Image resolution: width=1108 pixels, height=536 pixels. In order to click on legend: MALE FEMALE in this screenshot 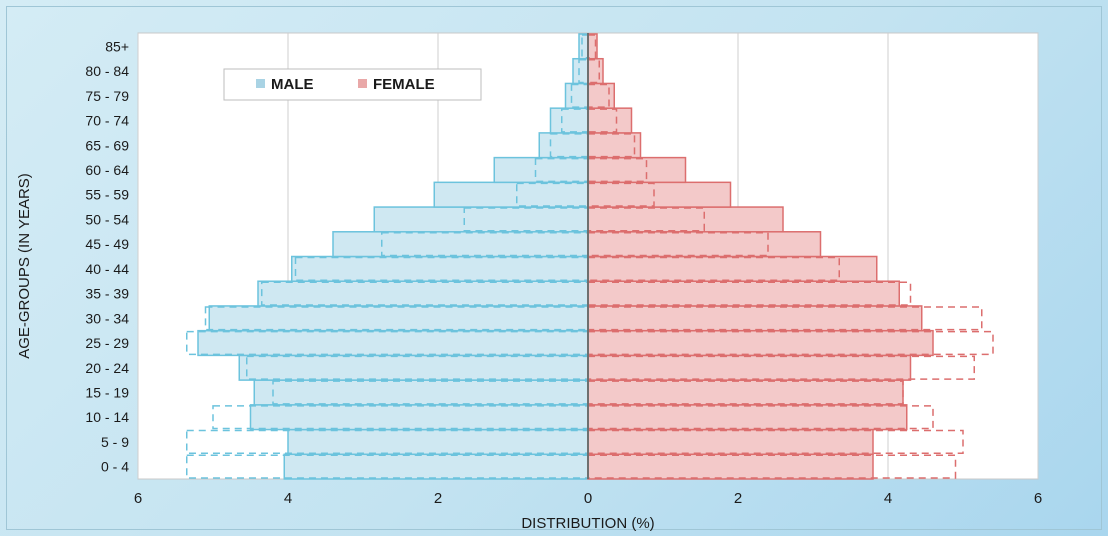, I will do `click(352, 84)`.